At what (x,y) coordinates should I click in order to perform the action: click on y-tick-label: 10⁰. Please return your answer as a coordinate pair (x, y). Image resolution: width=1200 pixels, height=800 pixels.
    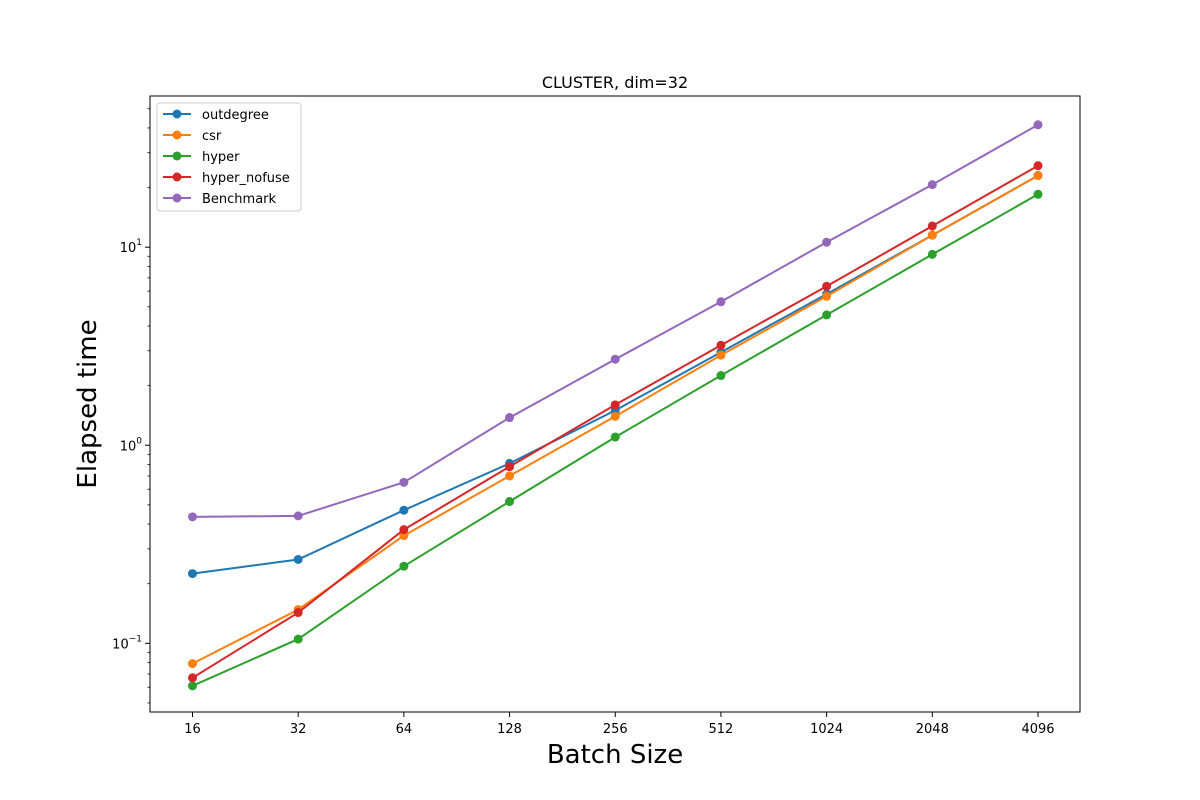
    Looking at the image, I should click on (131, 445).